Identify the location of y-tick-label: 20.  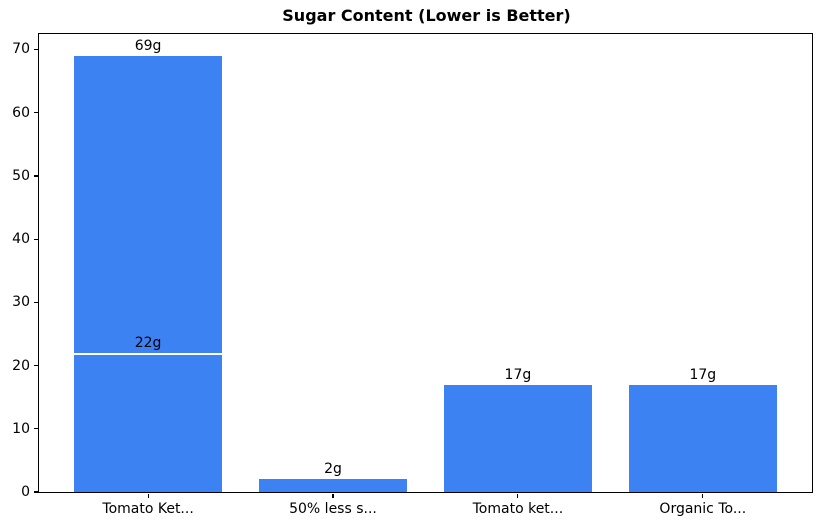
(21, 365).